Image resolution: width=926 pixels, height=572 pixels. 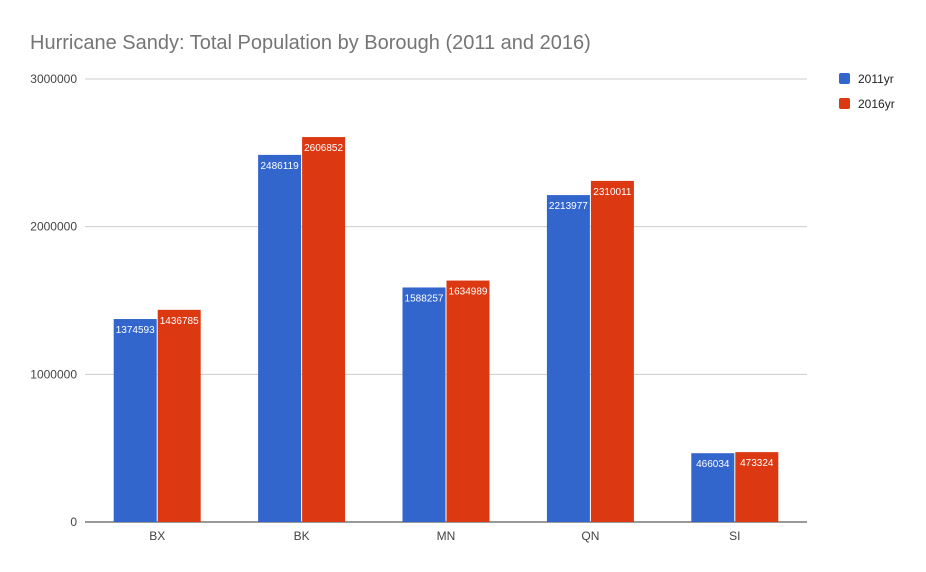 I want to click on x-tick-label: SI, so click(x=734, y=536).